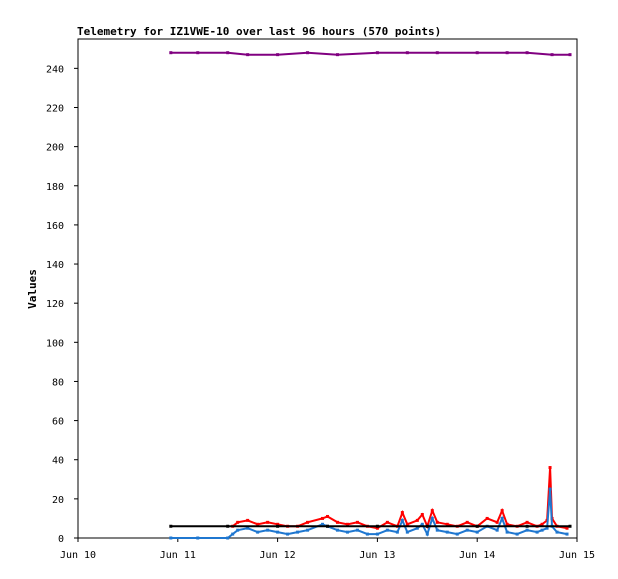  Describe the element at coordinates (55, 187) in the screenshot. I see `y-tick-label: 180` at that location.